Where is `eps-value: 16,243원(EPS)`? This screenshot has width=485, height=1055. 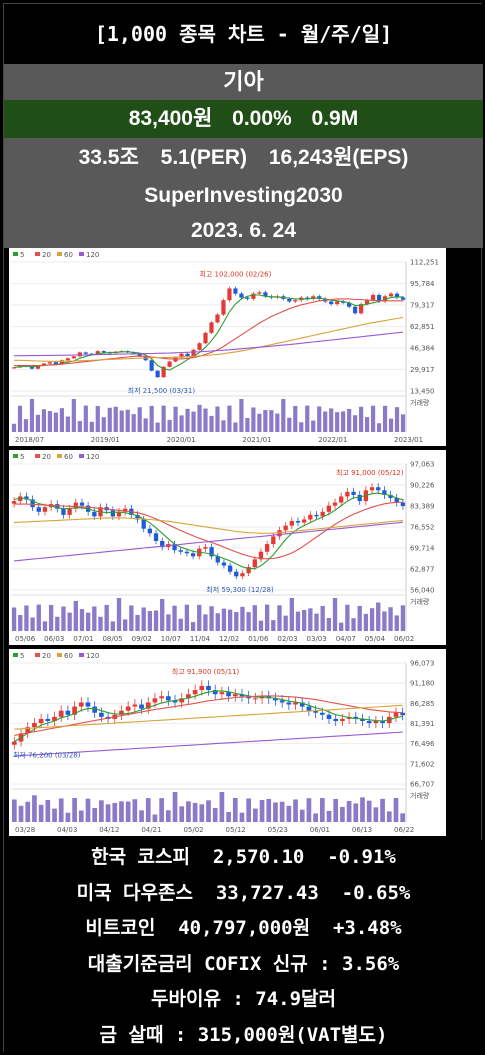 eps-value: 16,243원(EPS) is located at coordinates (338, 157).